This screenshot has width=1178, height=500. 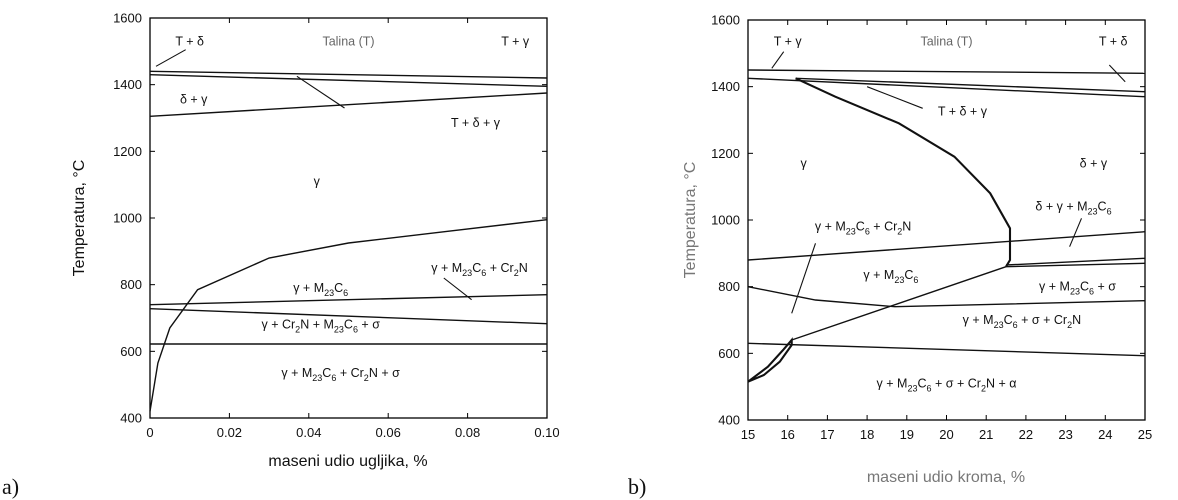 I want to click on phase-region-label: γ + M23C6 + Cr2N + σ, so click(x=340, y=374).